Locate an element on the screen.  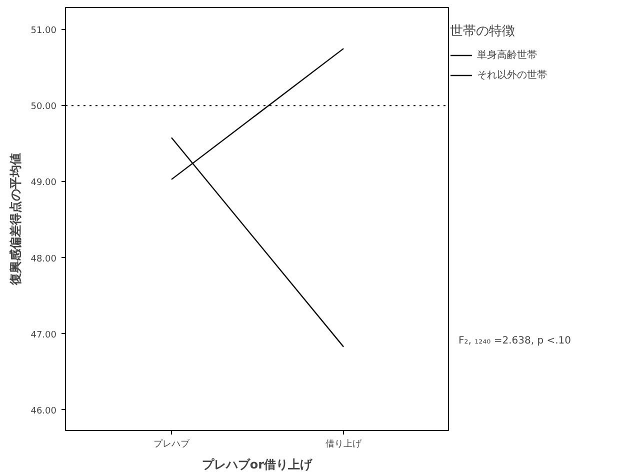
y-axis-title: 復興感偏差得点の平均値 is located at coordinates (15, 219).